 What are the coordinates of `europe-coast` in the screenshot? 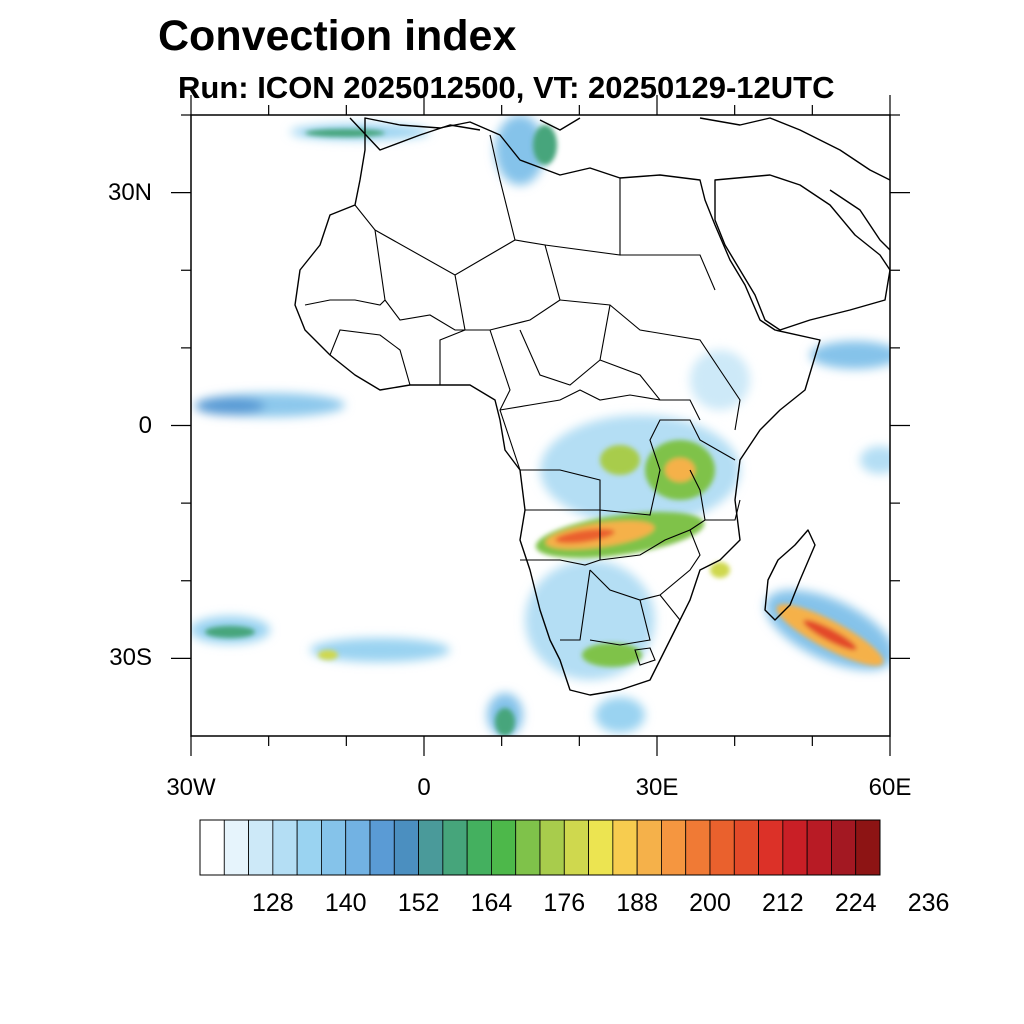 It's located at (619, 149).